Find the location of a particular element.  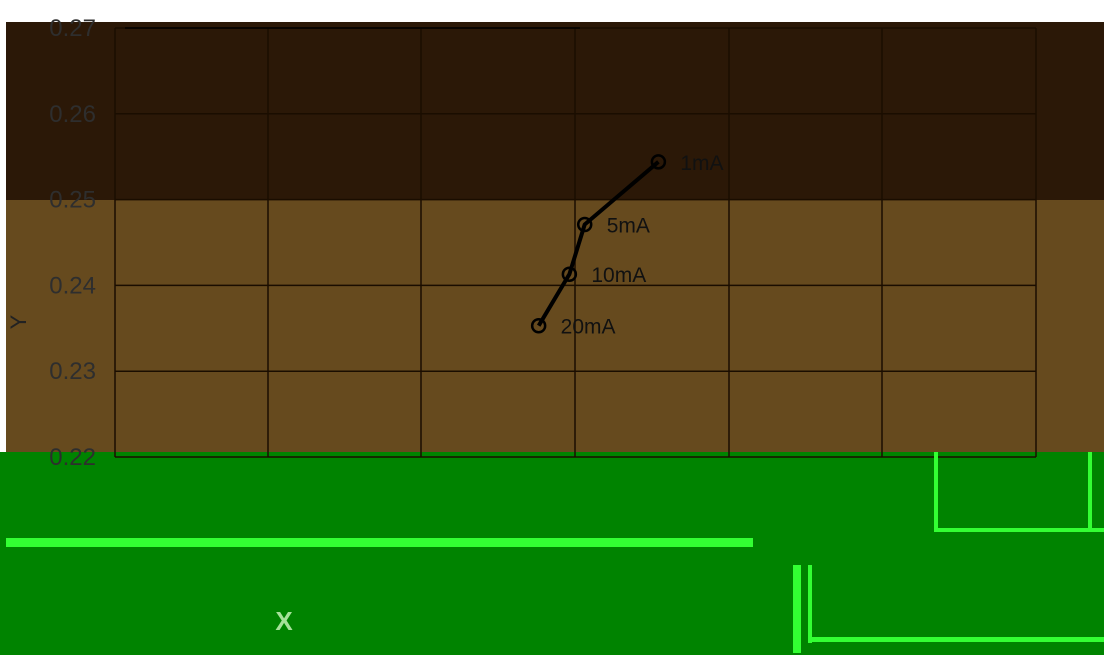

x-axis-label: X is located at coordinates (284, 621).